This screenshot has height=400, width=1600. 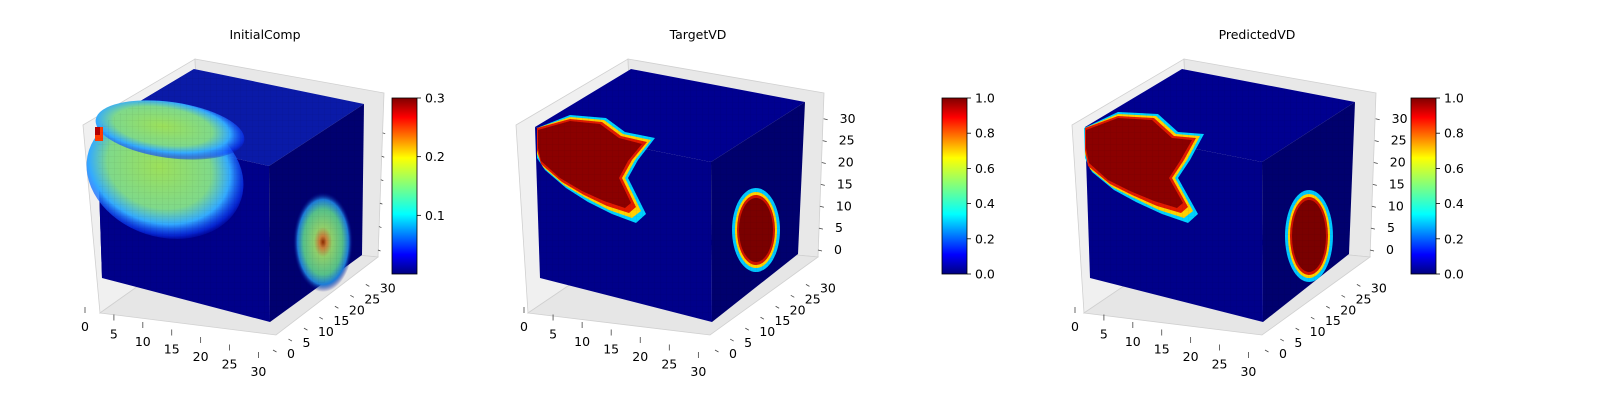 What do you see at coordinates (698, 34) in the screenshot?
I see `chart-title: TargetVD` at bounding box center [698, 34].